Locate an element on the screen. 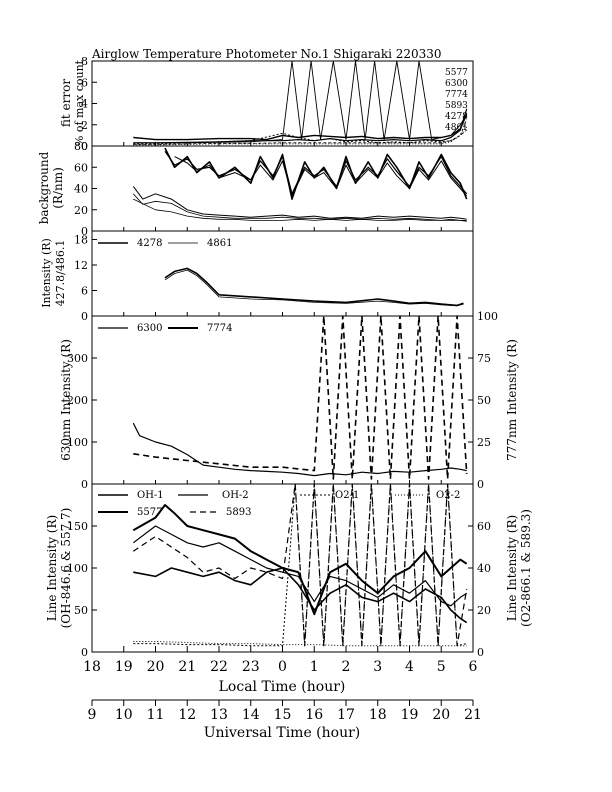 The image size is (612, 792). channel-label-4278: 4278 is located at coordinates (456, 117).